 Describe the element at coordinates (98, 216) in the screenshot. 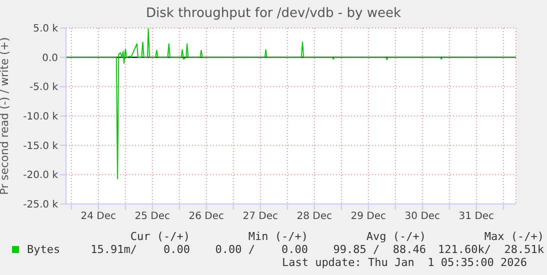

I see `x-tick-label: 24 Dec` at that location.